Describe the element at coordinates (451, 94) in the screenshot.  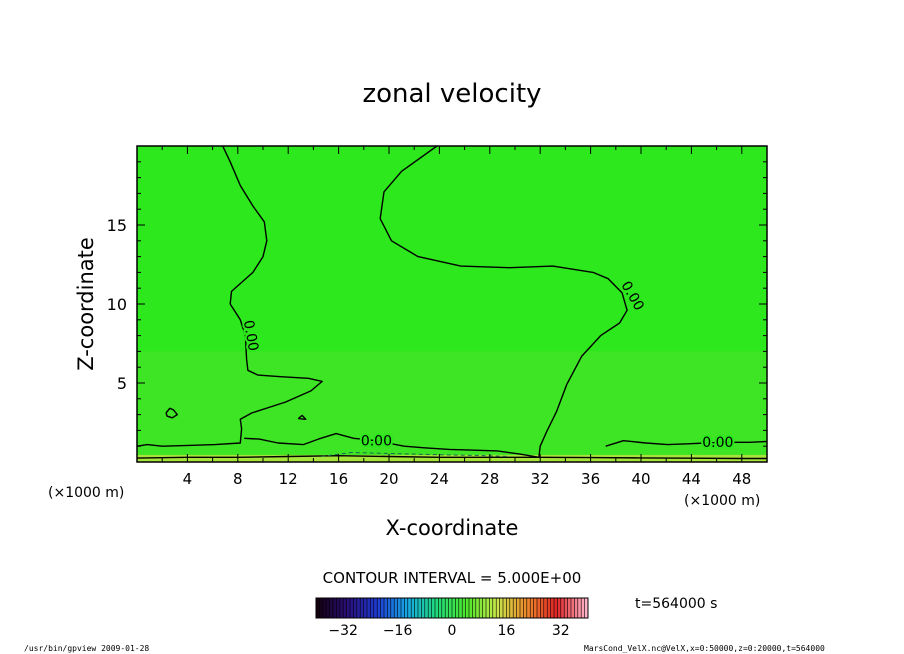
I see `chart-title: zonal velocity` at that location.